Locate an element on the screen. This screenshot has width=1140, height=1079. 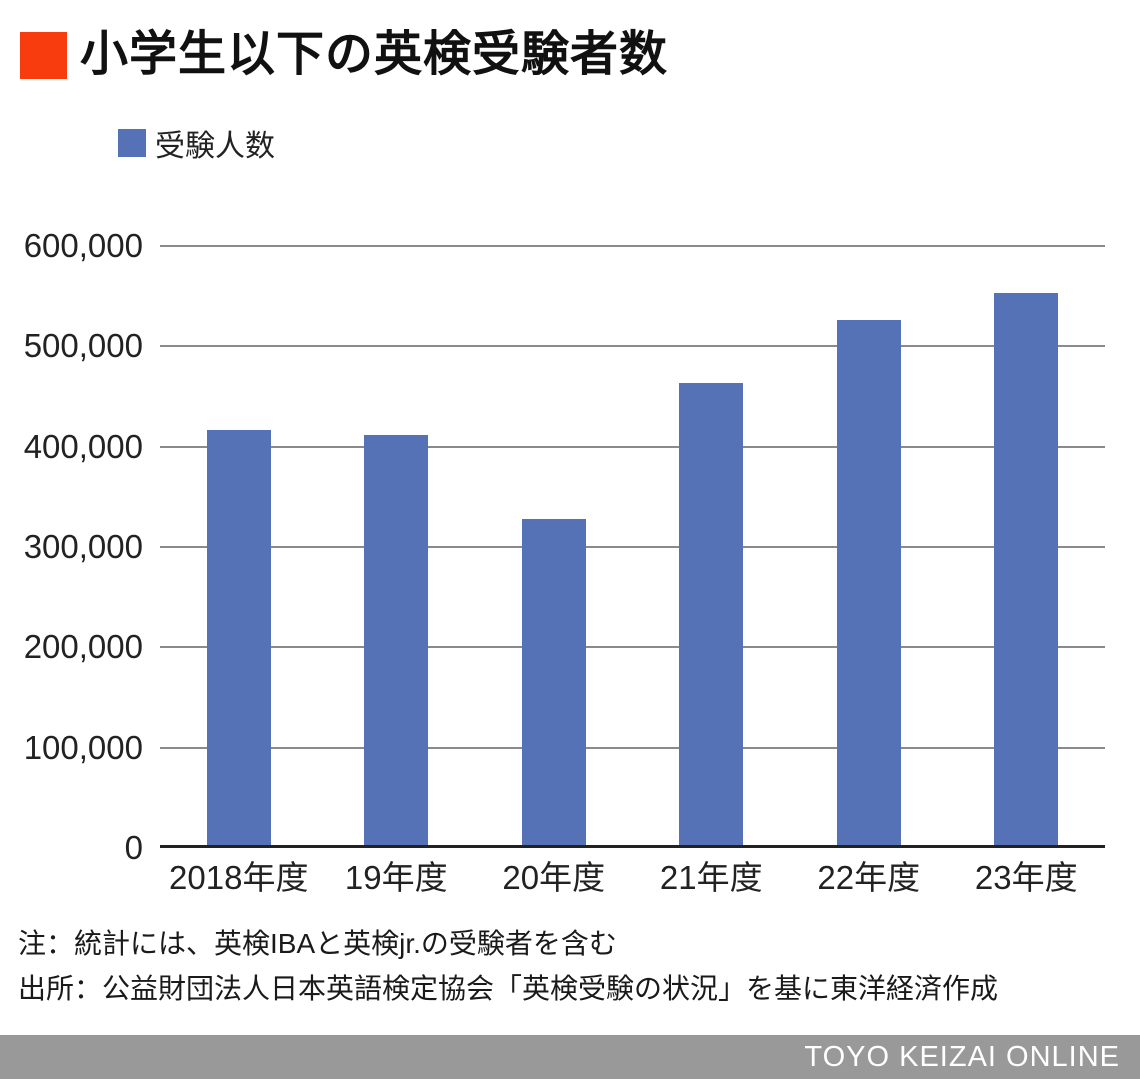
x-tick-label: 23年度 is located at coordinates (1026, 877).